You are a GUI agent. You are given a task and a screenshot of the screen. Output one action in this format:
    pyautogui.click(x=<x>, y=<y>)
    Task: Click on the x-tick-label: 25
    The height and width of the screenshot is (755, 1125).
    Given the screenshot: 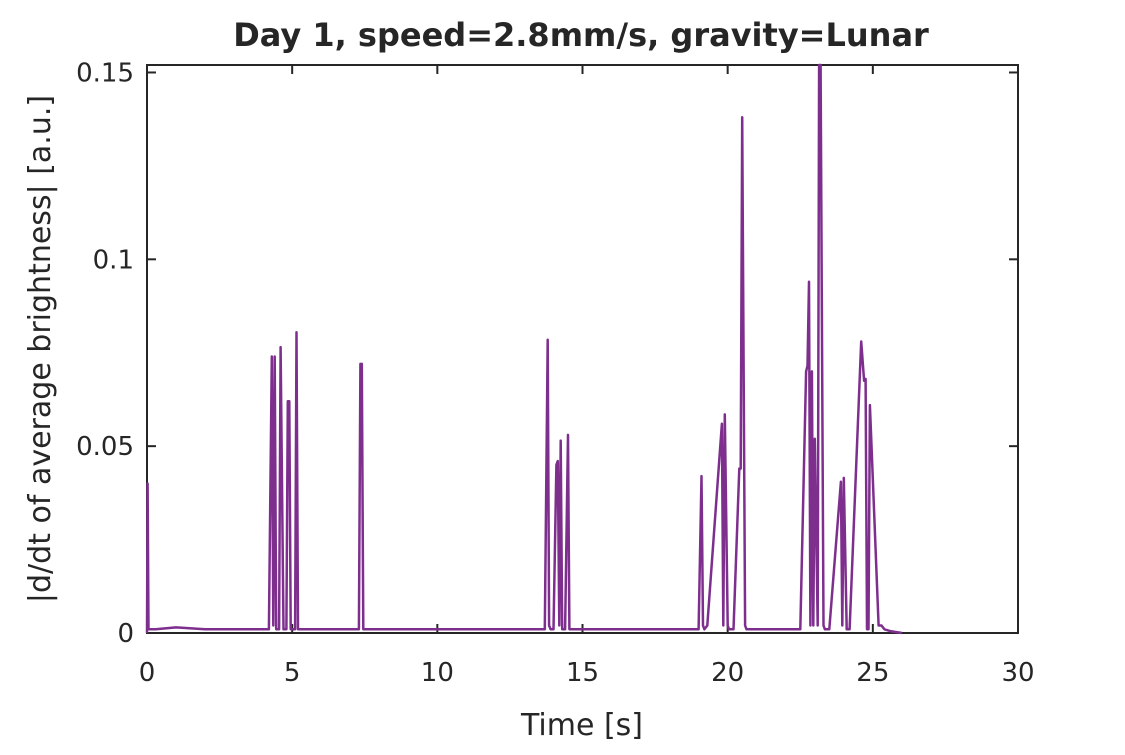 What is the action you would take?
    pyautogui.click(x=872, y=673)
    